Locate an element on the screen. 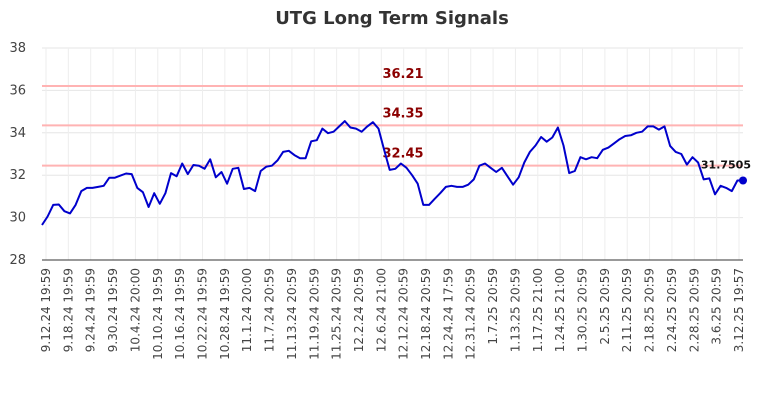  x-tick-label: 2.24.25 20:59 is located at coordinates (672, 310).